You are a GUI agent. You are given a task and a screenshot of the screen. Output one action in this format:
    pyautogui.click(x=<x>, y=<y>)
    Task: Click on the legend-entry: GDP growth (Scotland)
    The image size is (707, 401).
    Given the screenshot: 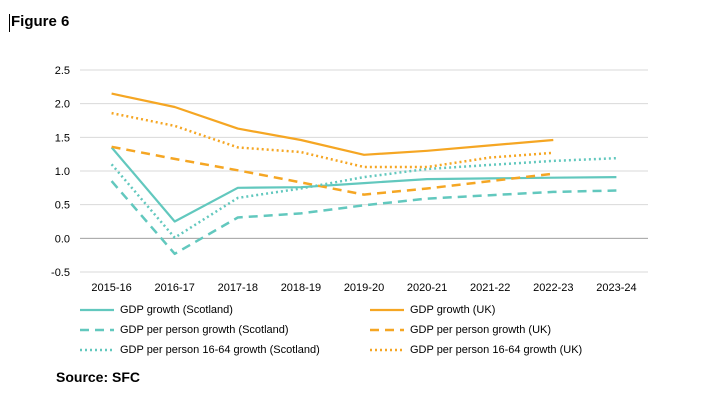 What is the action you would take?
    pyautogui.click(x=156, y=310)
    